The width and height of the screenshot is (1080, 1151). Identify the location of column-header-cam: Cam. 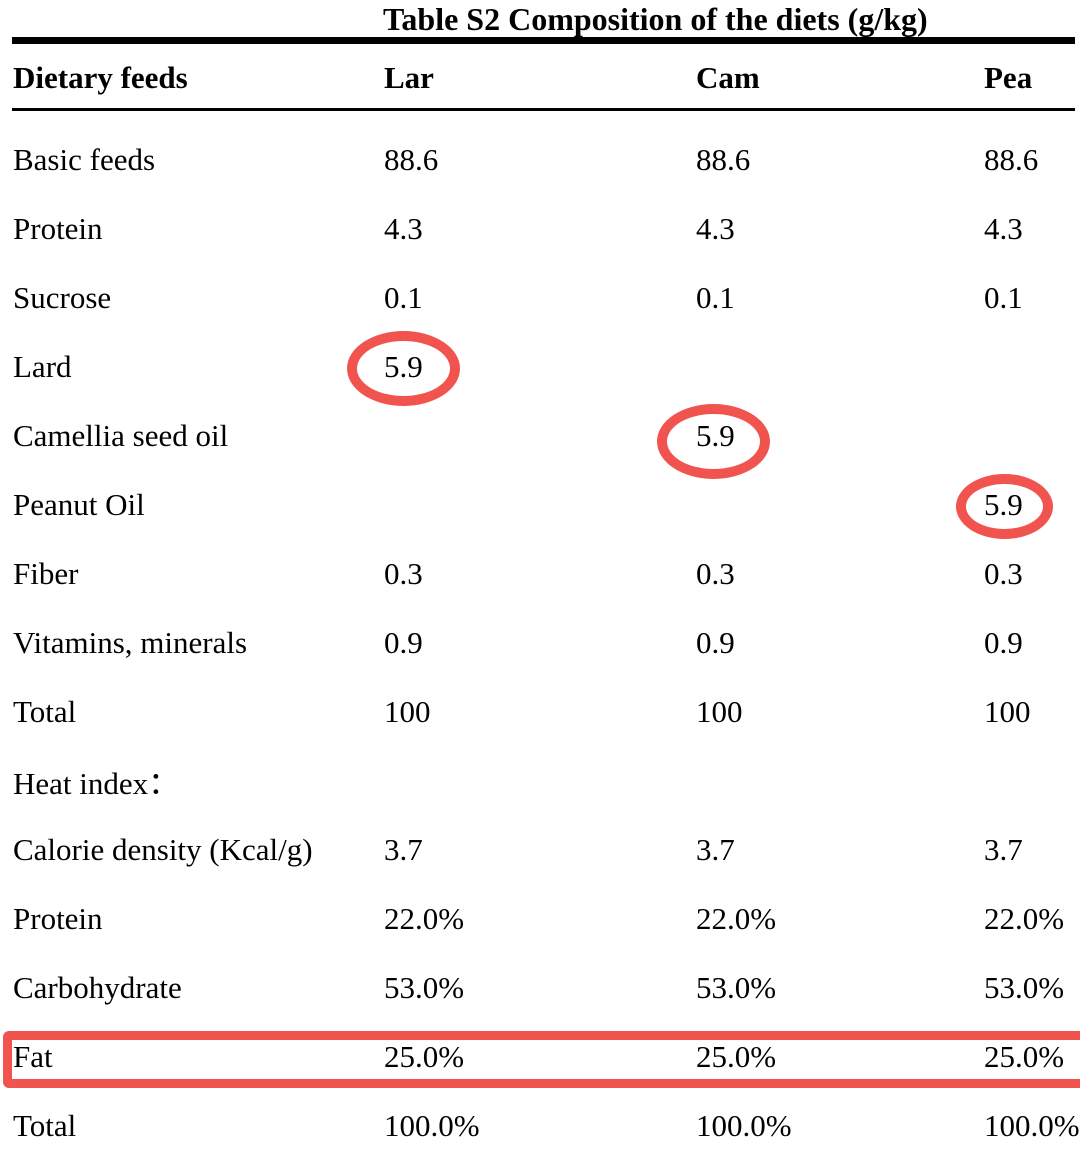
(728, 77).